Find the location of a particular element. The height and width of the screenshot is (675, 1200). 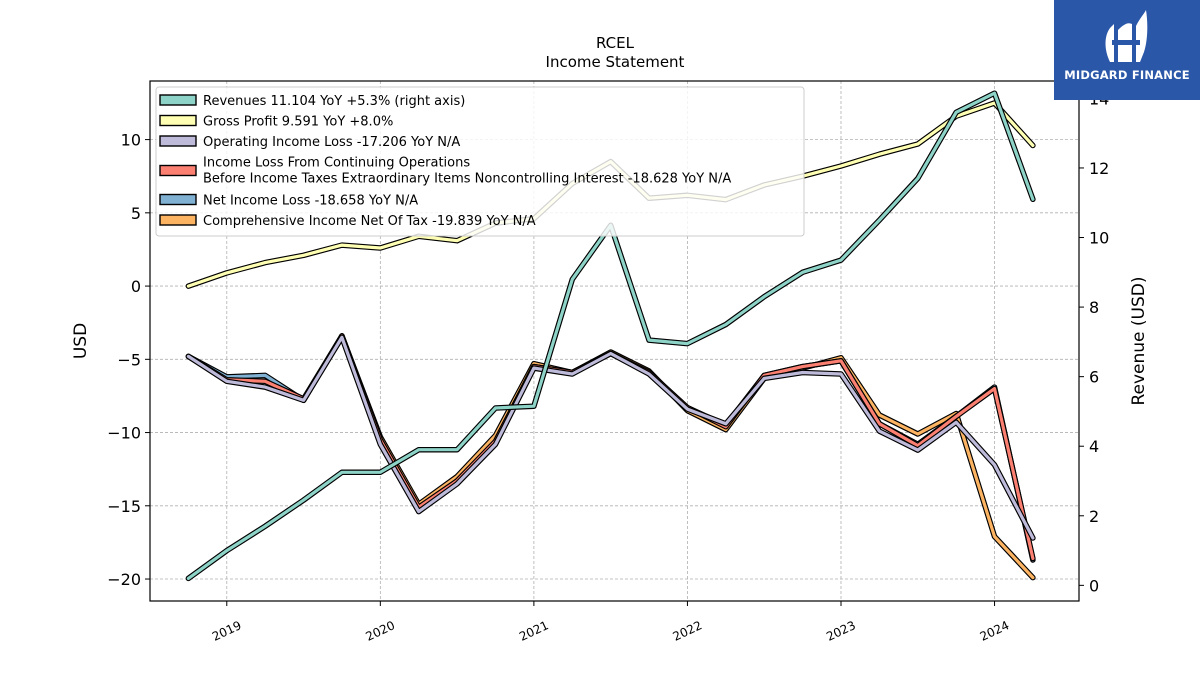

brand-name: MIDGARD FINANCE is located at coordinates (1127, 75).